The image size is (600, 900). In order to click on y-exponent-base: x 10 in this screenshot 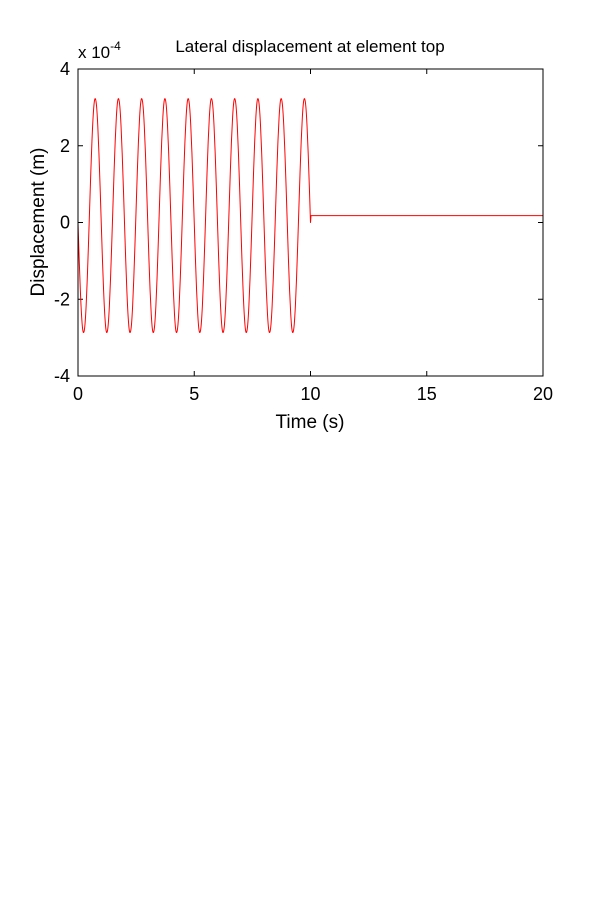, I will do `click(94, 52)`.